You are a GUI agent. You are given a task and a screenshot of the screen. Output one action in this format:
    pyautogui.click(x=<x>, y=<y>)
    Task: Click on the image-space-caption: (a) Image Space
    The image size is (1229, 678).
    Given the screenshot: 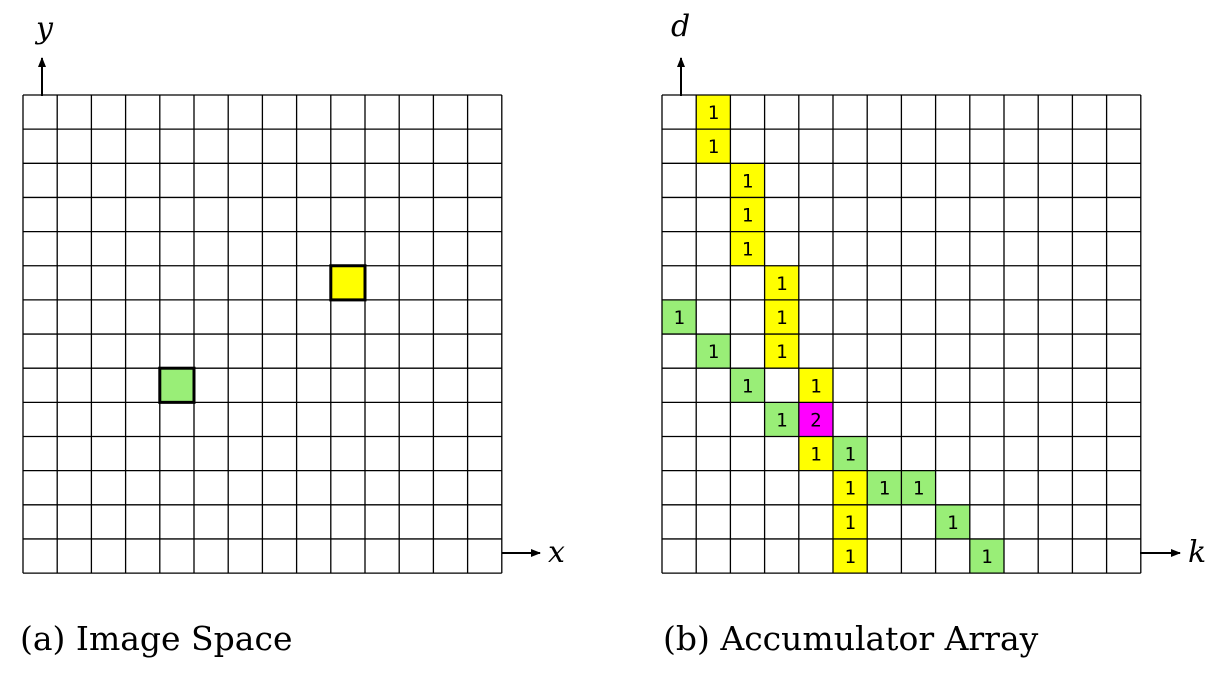 What is the action you would take?
    pyautogui.click(x=156, y=638)
    